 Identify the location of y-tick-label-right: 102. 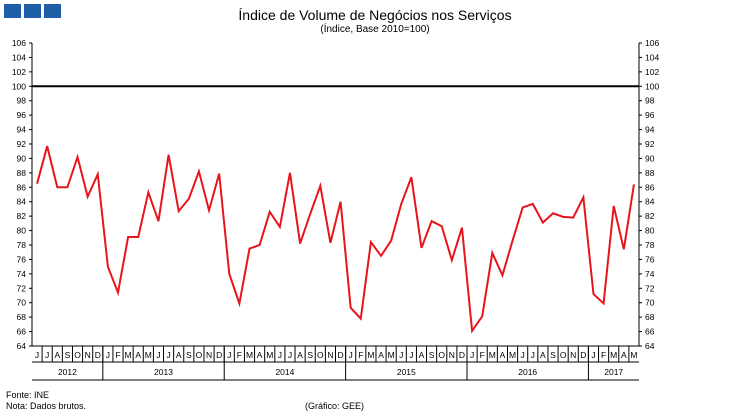
(652, 72).